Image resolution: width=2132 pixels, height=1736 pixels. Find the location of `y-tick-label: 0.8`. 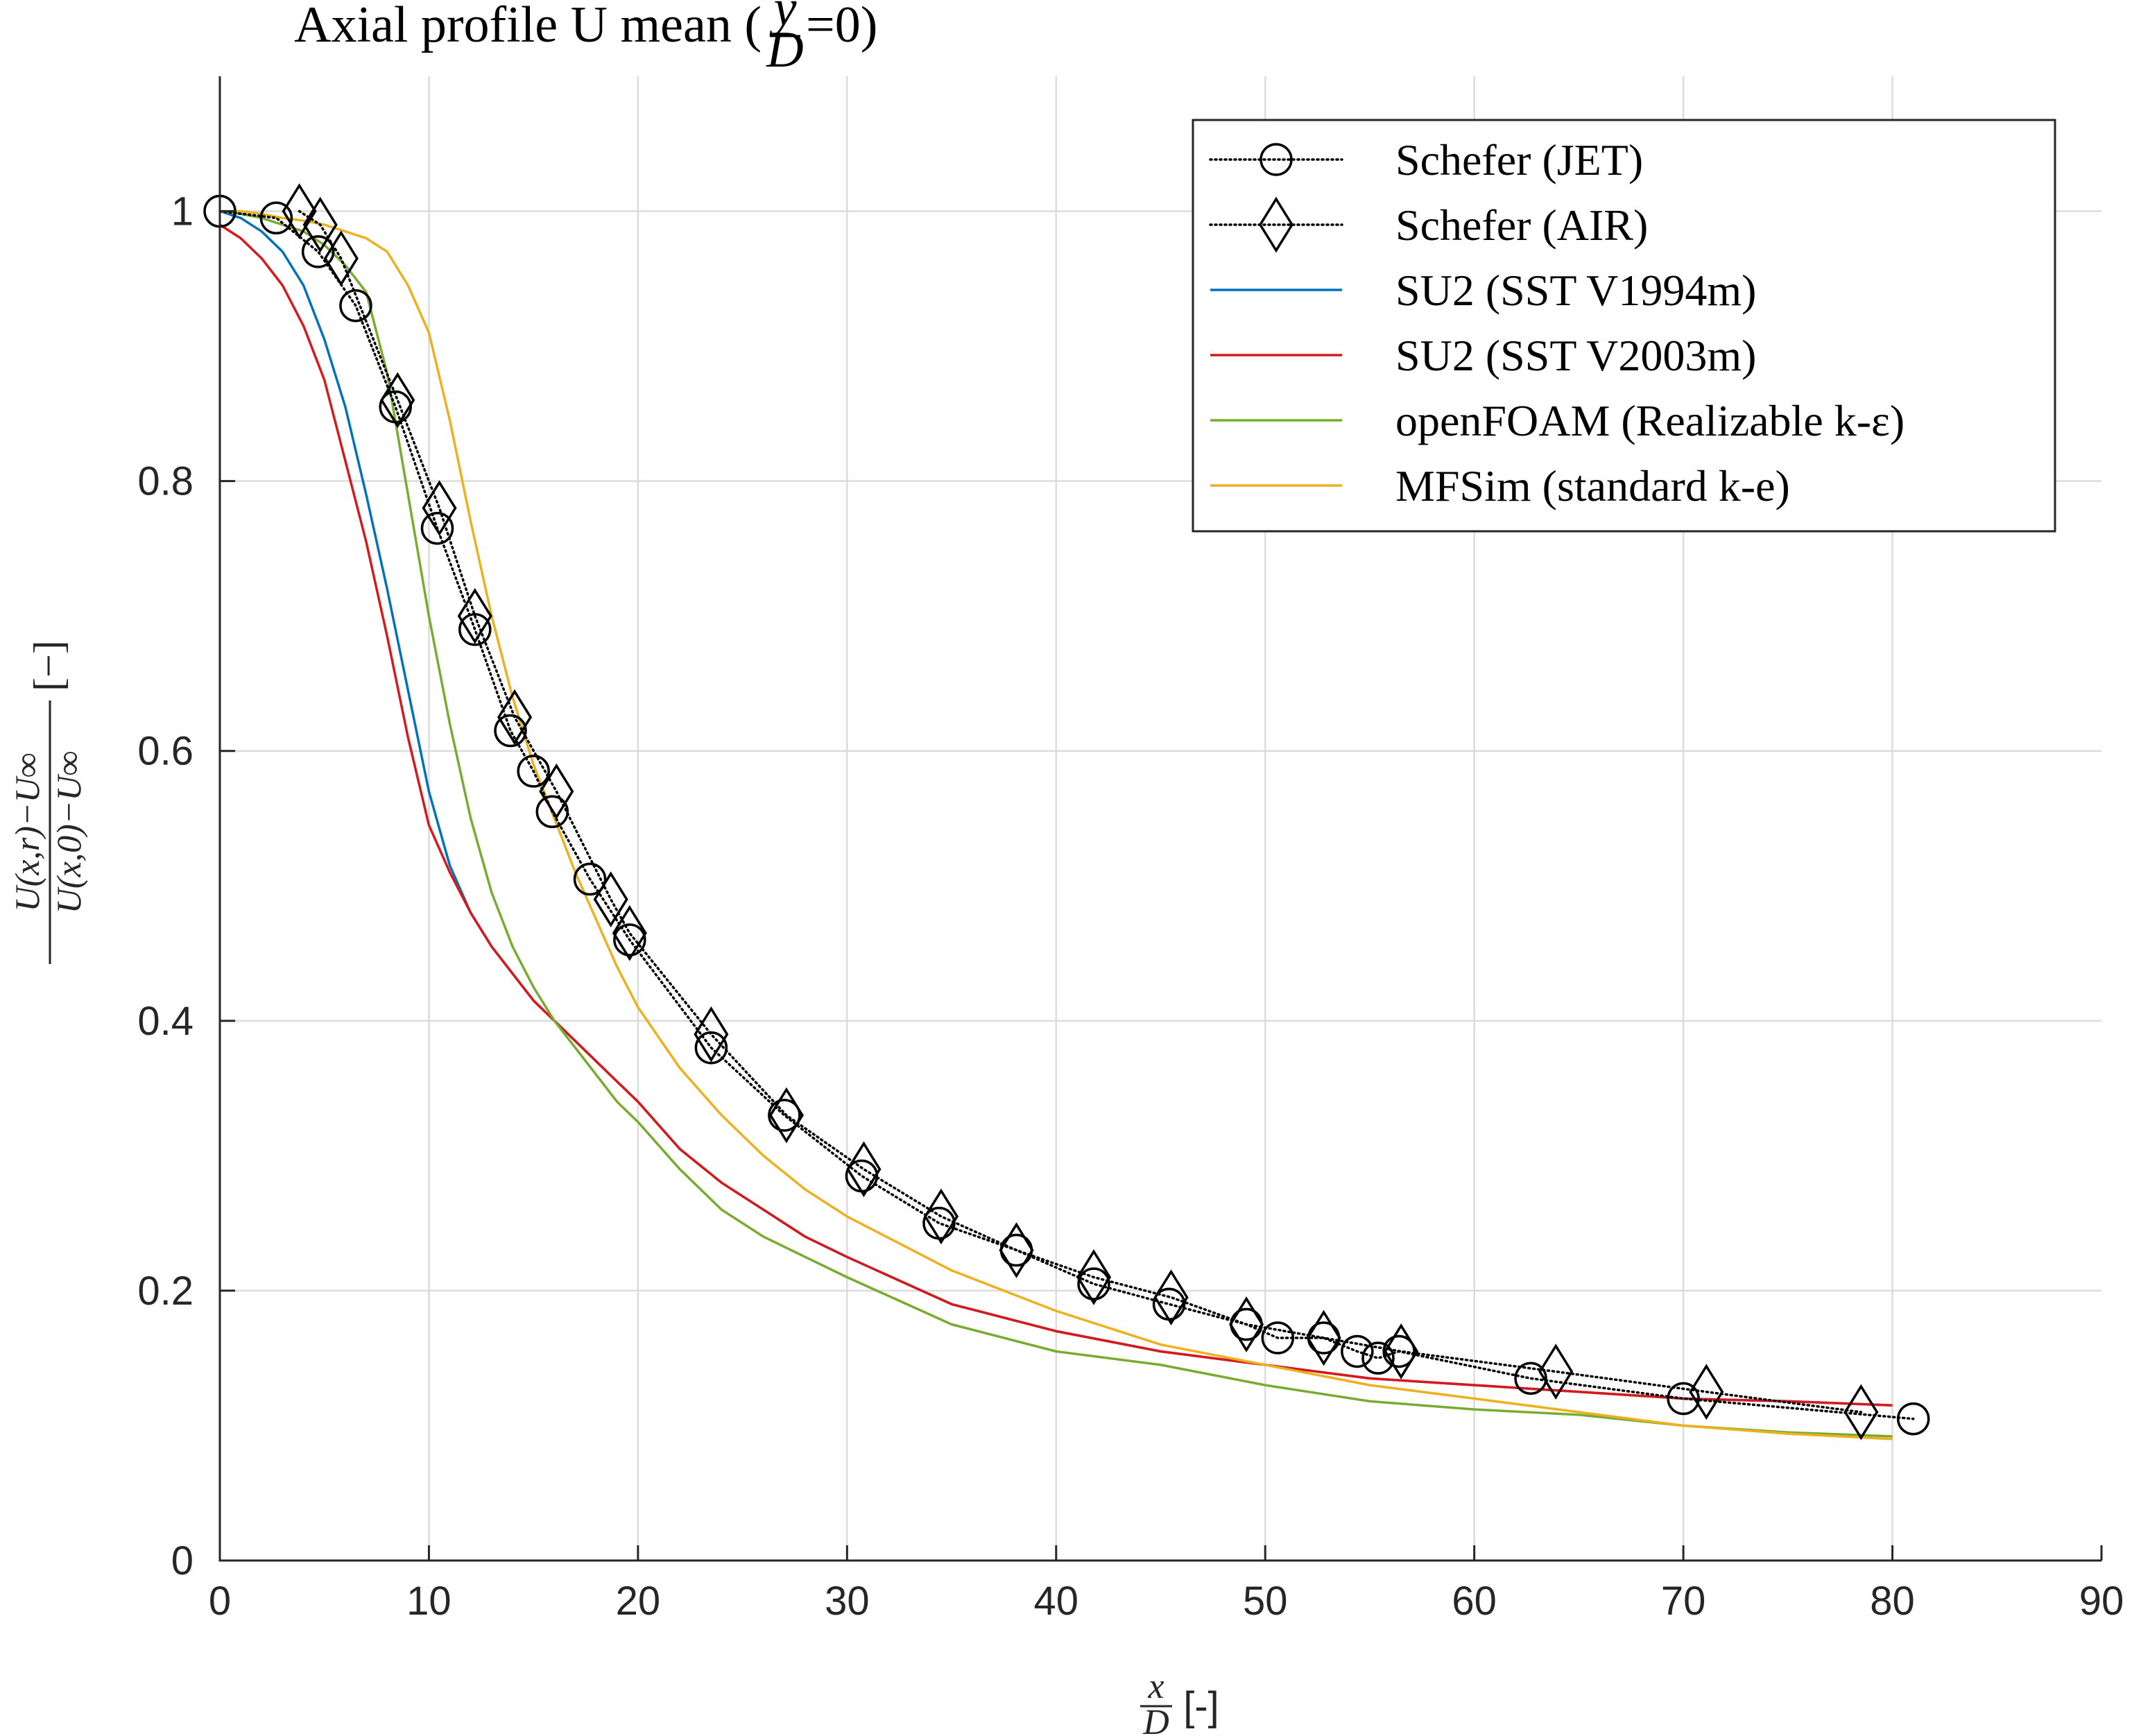

y-tick-label: 0.8 is located at coordinates (165, 482).